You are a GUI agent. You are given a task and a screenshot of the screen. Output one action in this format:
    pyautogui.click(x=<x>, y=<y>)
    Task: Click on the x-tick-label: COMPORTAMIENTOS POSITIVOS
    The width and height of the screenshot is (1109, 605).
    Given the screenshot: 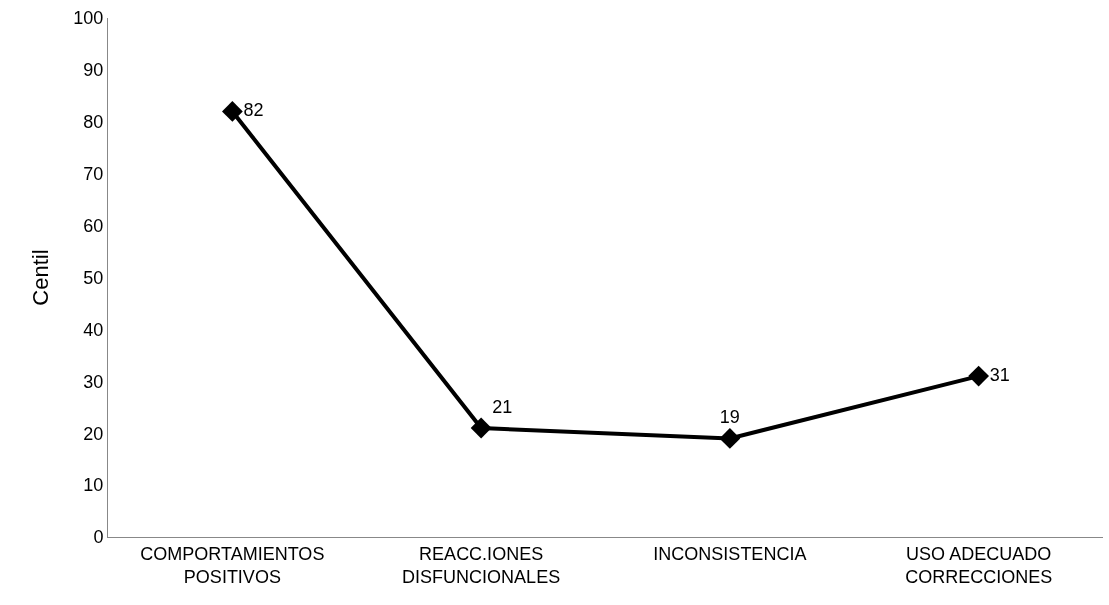 What is the action you would take?
    pyautogui.click(x=232, y=565)
    